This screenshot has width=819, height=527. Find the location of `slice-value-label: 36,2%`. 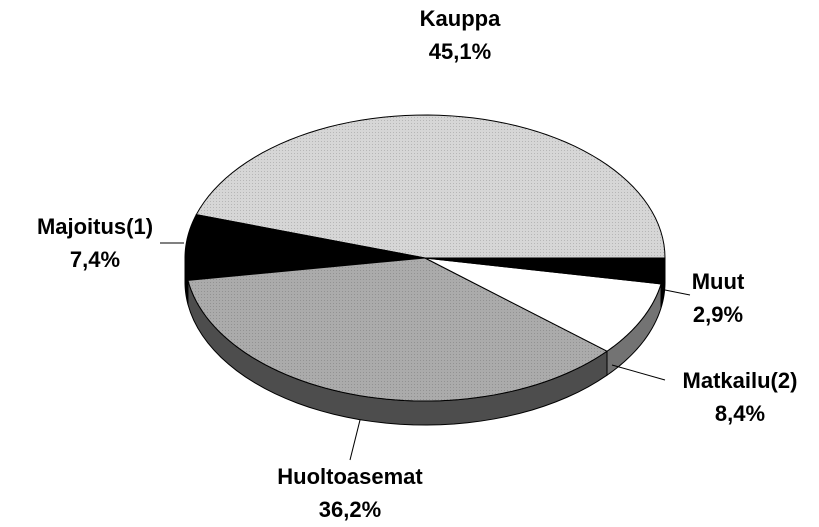

slice-value-label: 36,2% is located at coordinates (350, 509).